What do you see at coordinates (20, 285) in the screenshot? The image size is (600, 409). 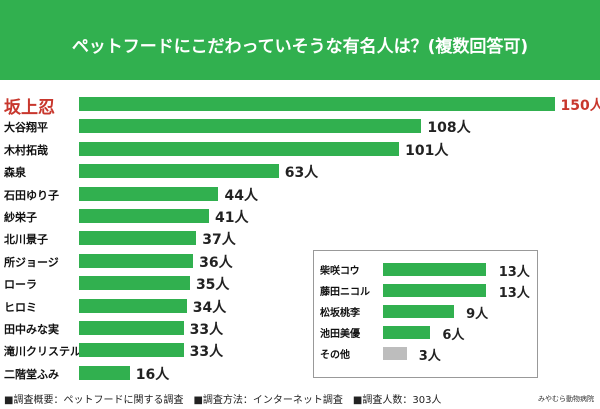 I see `category-label: ローラ` at bounding box center [20, 285].